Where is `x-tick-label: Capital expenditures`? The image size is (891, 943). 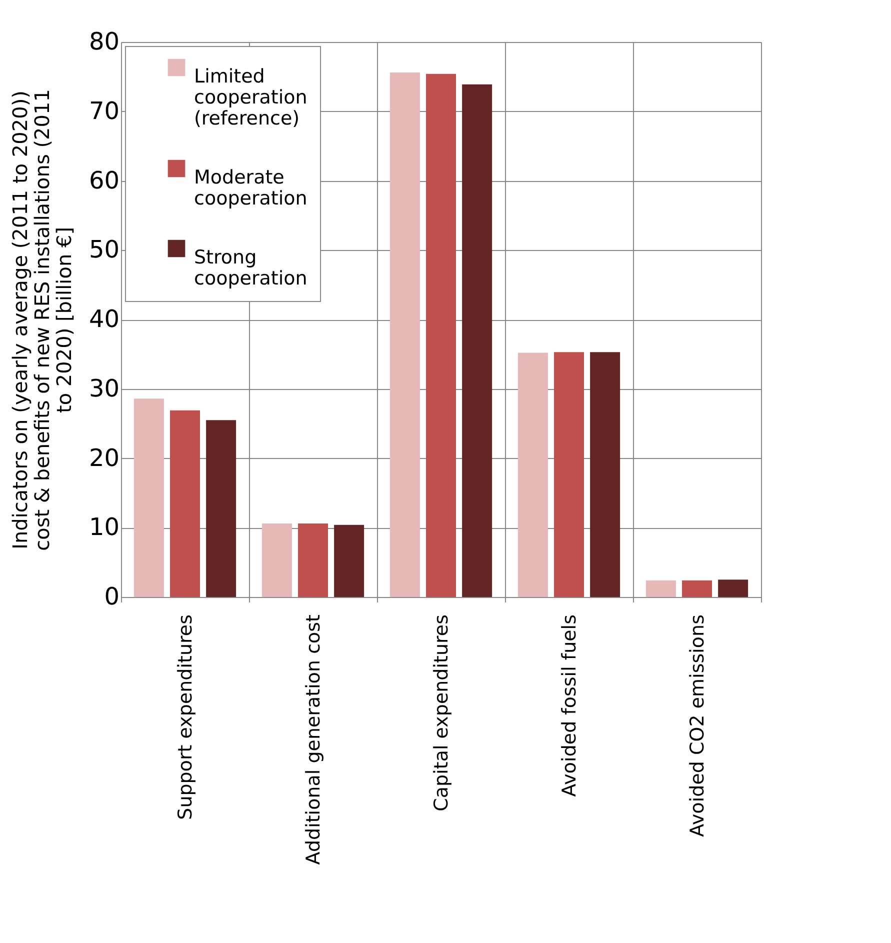
x-tick-label: Capital expenditures is located at coordinates (441, 713).